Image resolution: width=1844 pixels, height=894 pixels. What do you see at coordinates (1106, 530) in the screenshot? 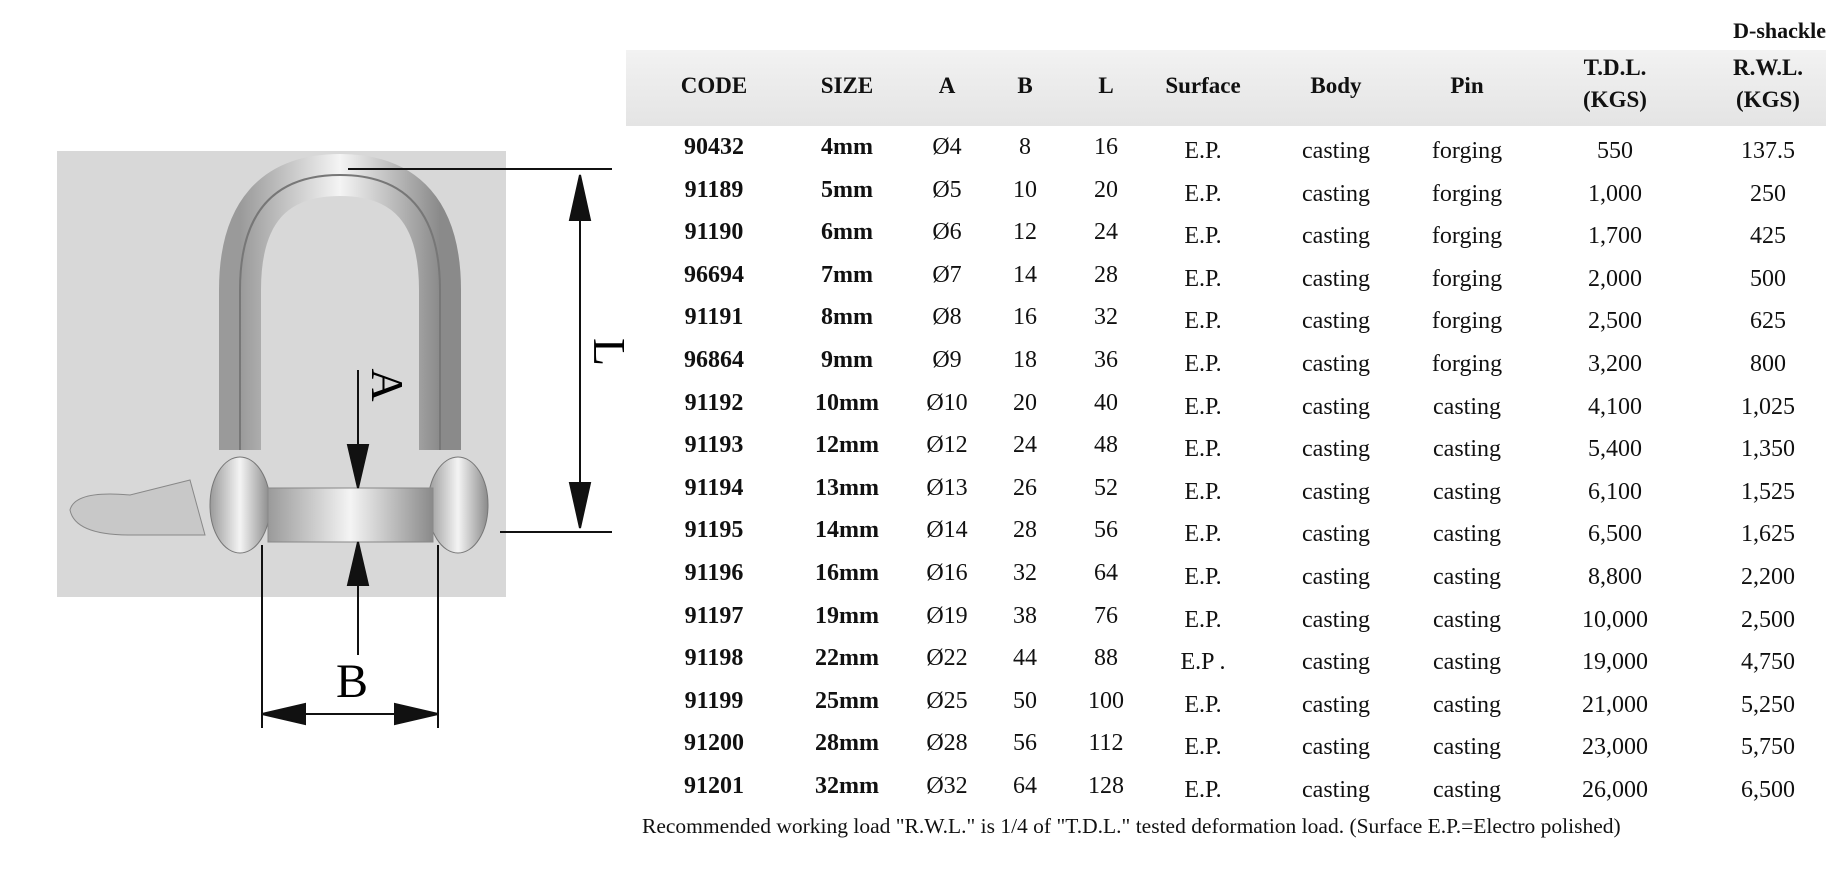
I see `cell-l: 56` at bounding box center [1106, 530].